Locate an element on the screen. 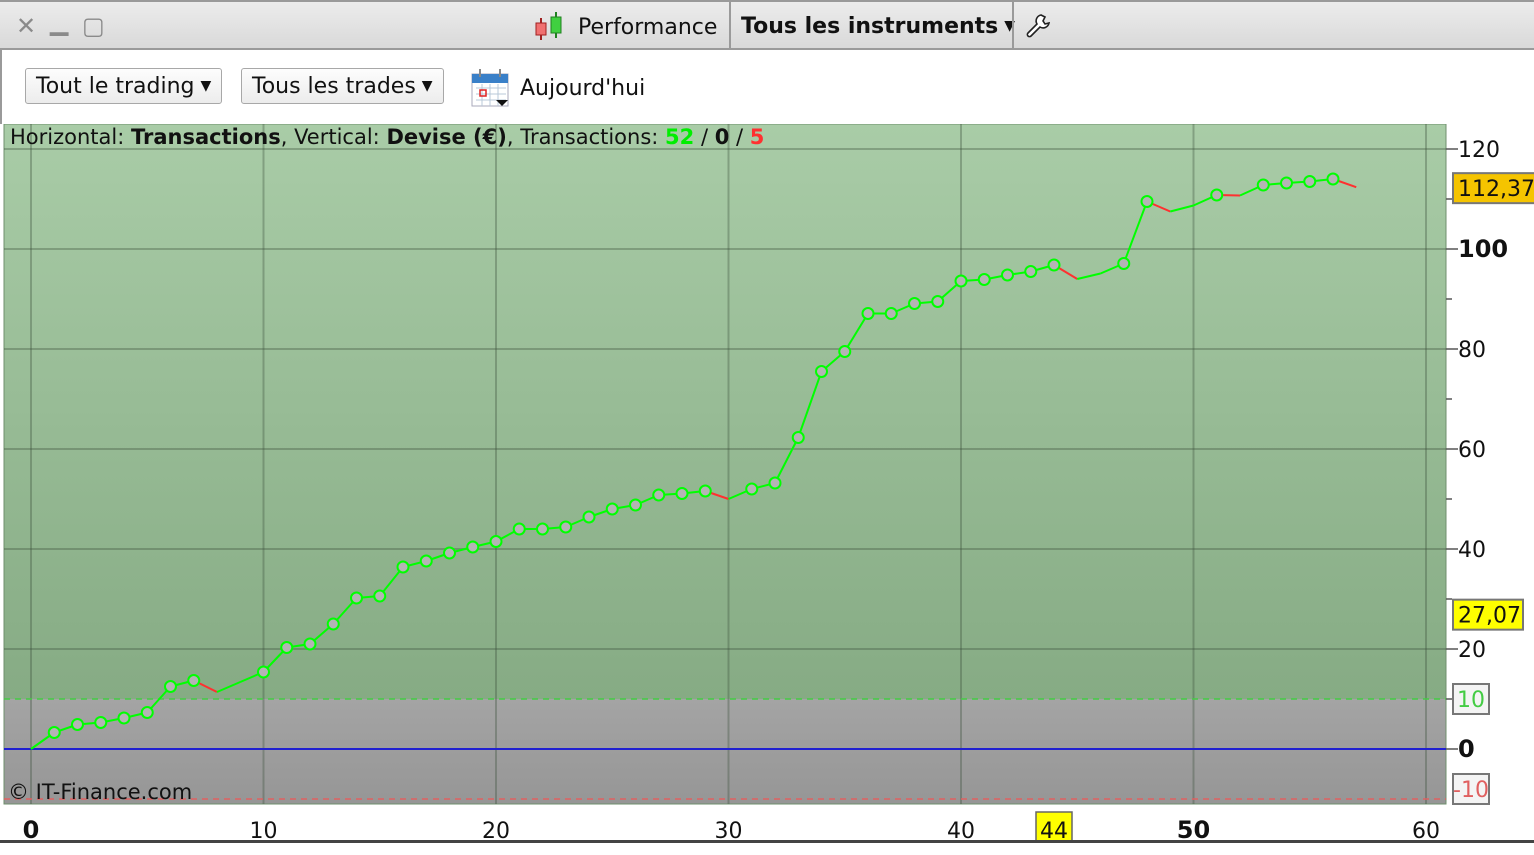 Image resolution: width=1534 pixels, height=855 pixels. vertical-value: Devise (€) is located at coordinates (446, 137).